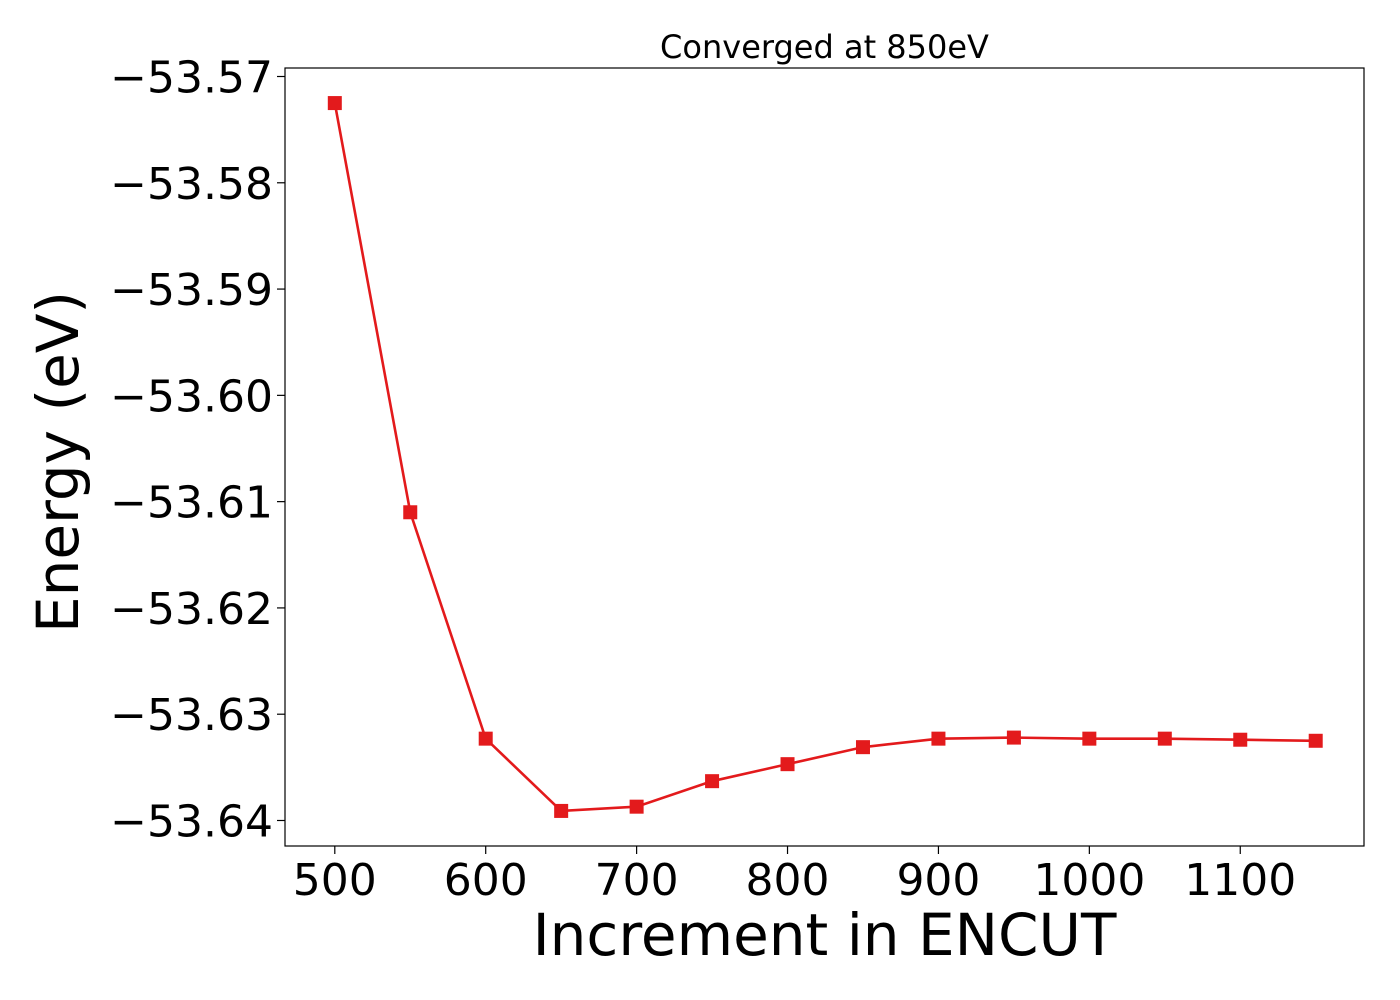  I want to click on y-tick-label: −53.59, so click(191, 290).